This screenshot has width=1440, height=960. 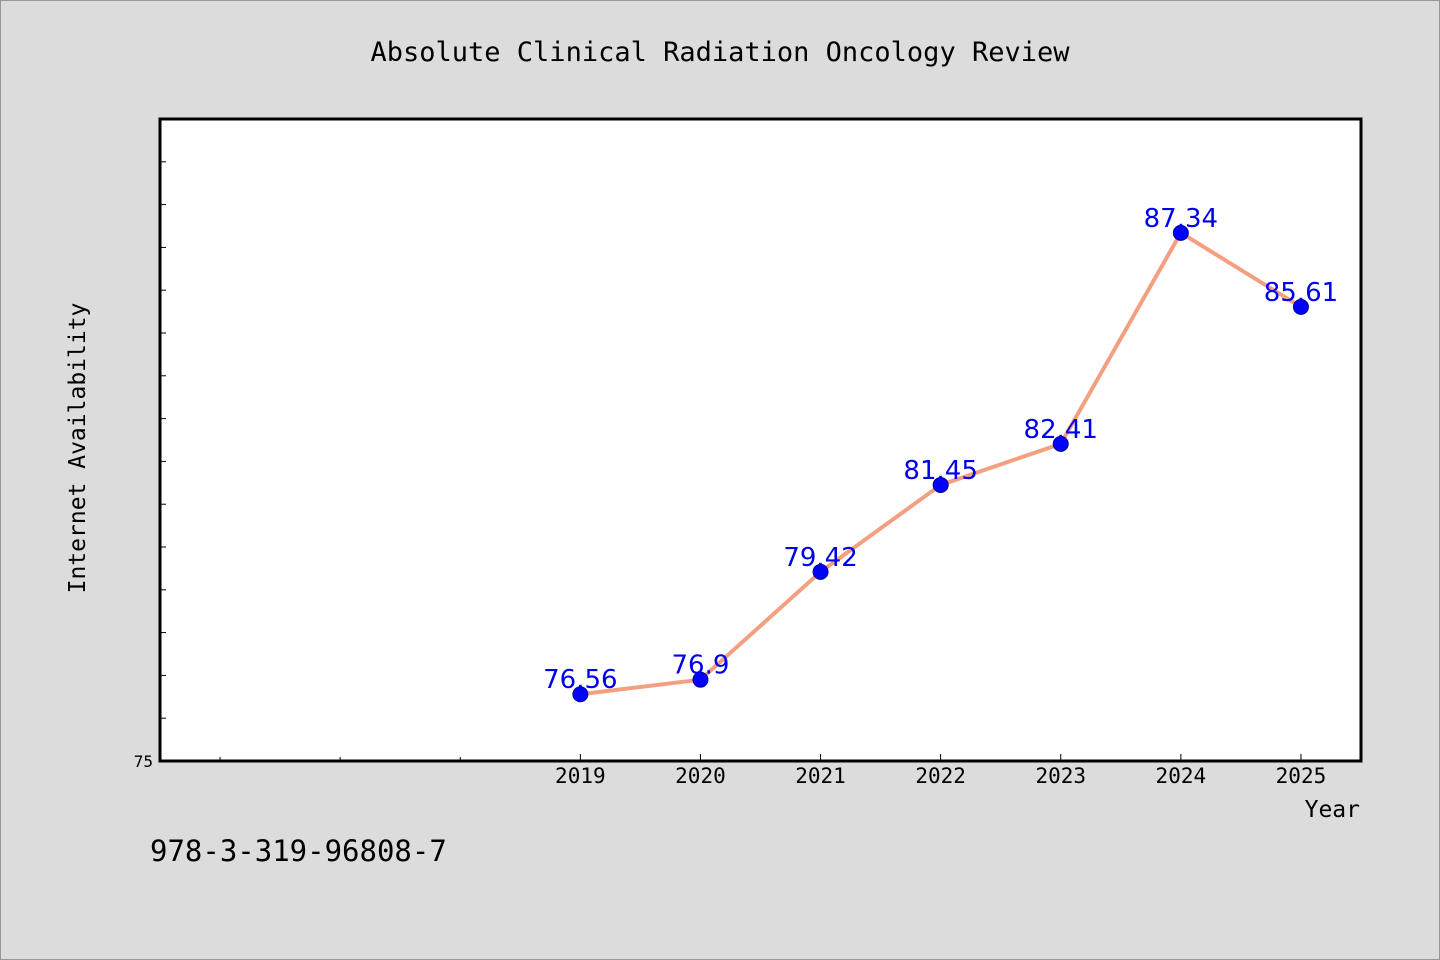 What do you see at coordinates (773, 771) in the screenshot?
I see `x-axis: 2019 2020 2021 2022 2023 2024 2025` at bounding box center [773, 771].